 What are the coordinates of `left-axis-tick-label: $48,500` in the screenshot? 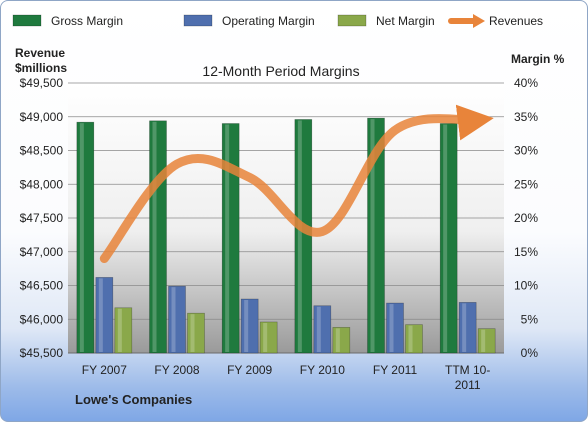 It's located at (42, 151).